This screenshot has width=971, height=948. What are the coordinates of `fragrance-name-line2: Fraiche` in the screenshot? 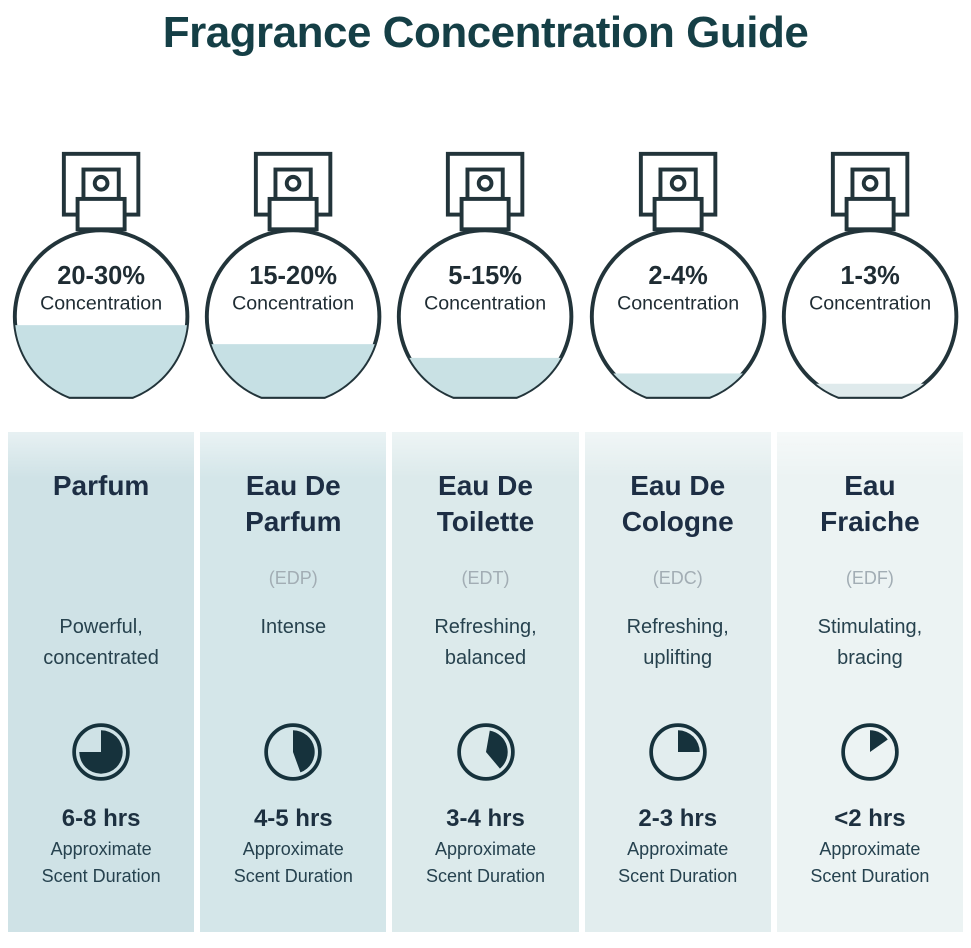 It's located at (870, 521).